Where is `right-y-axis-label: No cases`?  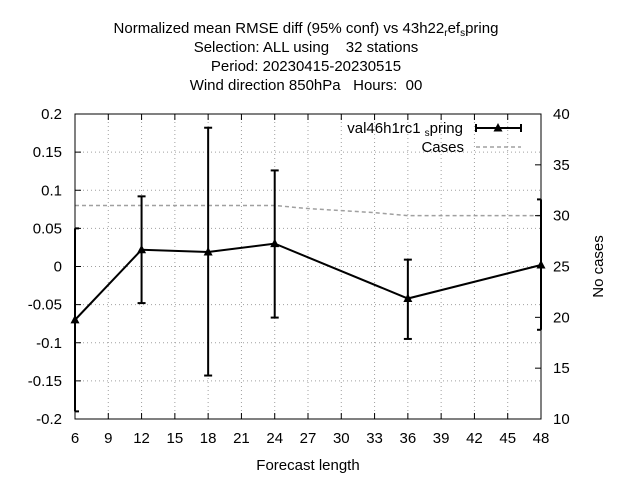
right-y-axis-label: No cases is located at coordinates (598, 266).